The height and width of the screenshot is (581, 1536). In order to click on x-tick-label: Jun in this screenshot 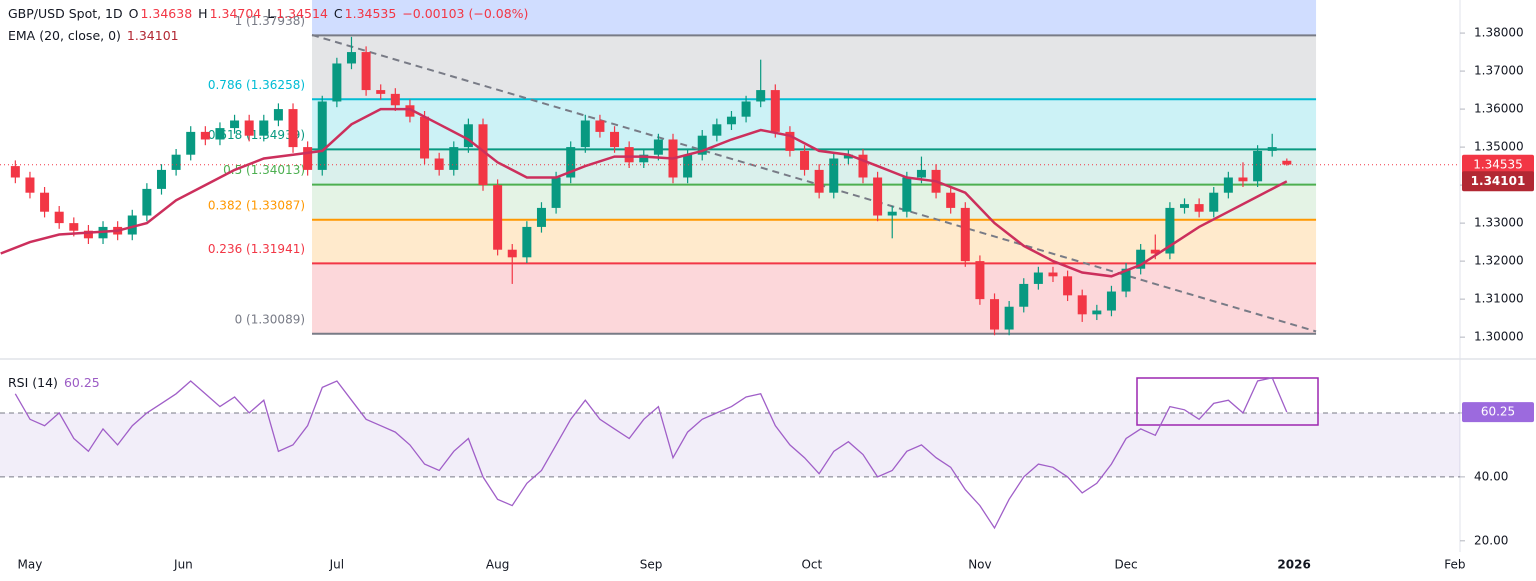, I will do `click(183, 565)`.